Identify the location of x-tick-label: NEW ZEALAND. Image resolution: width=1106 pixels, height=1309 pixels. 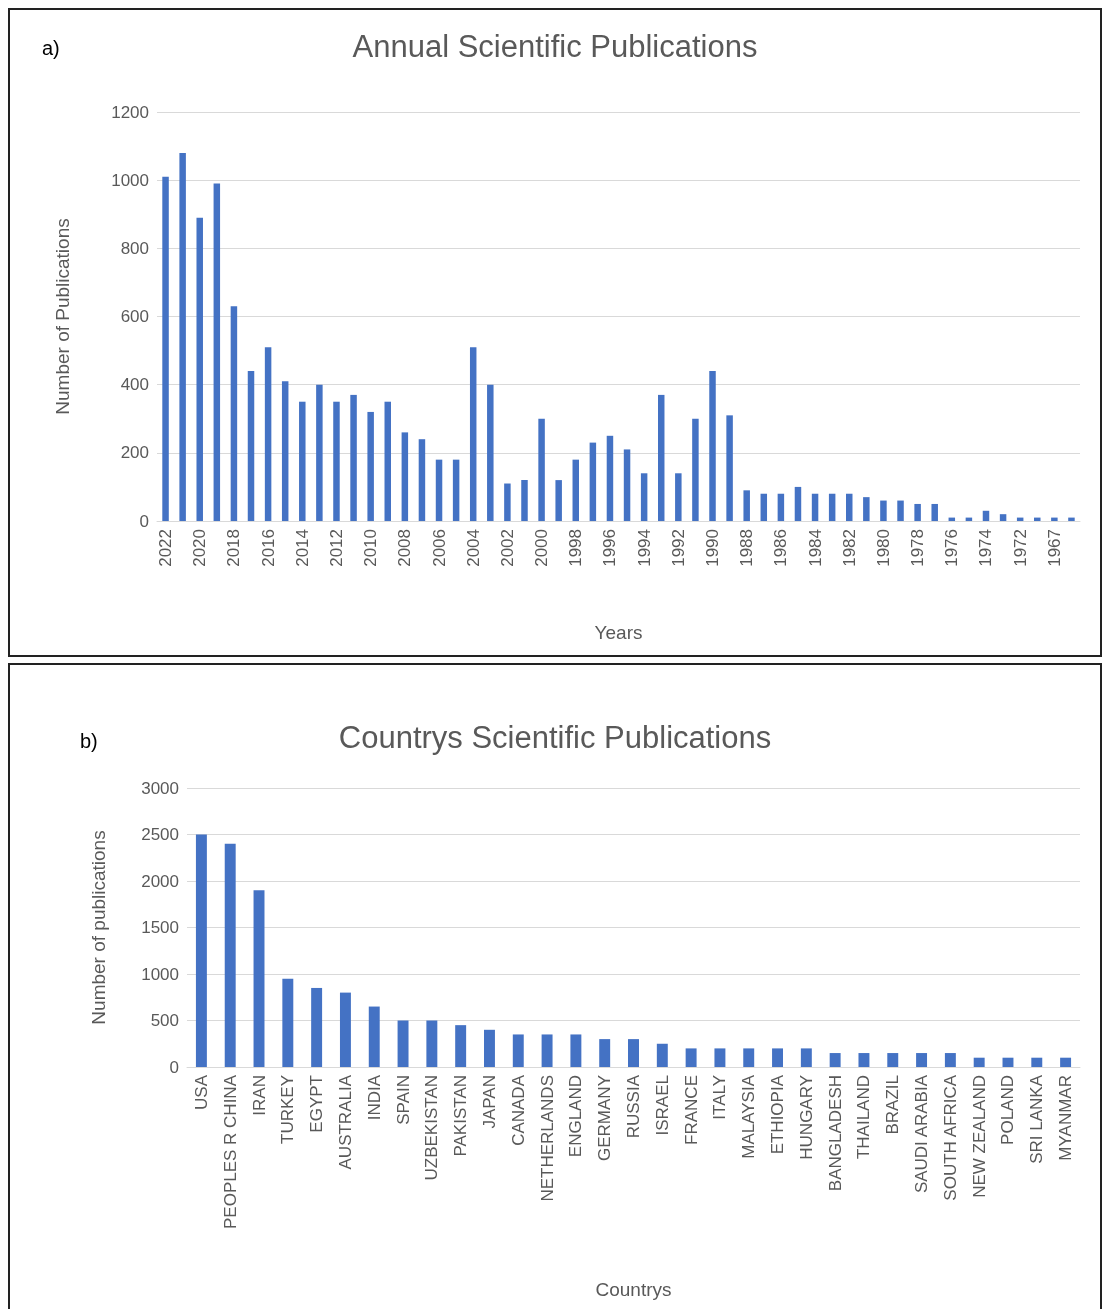
(979, 1136).